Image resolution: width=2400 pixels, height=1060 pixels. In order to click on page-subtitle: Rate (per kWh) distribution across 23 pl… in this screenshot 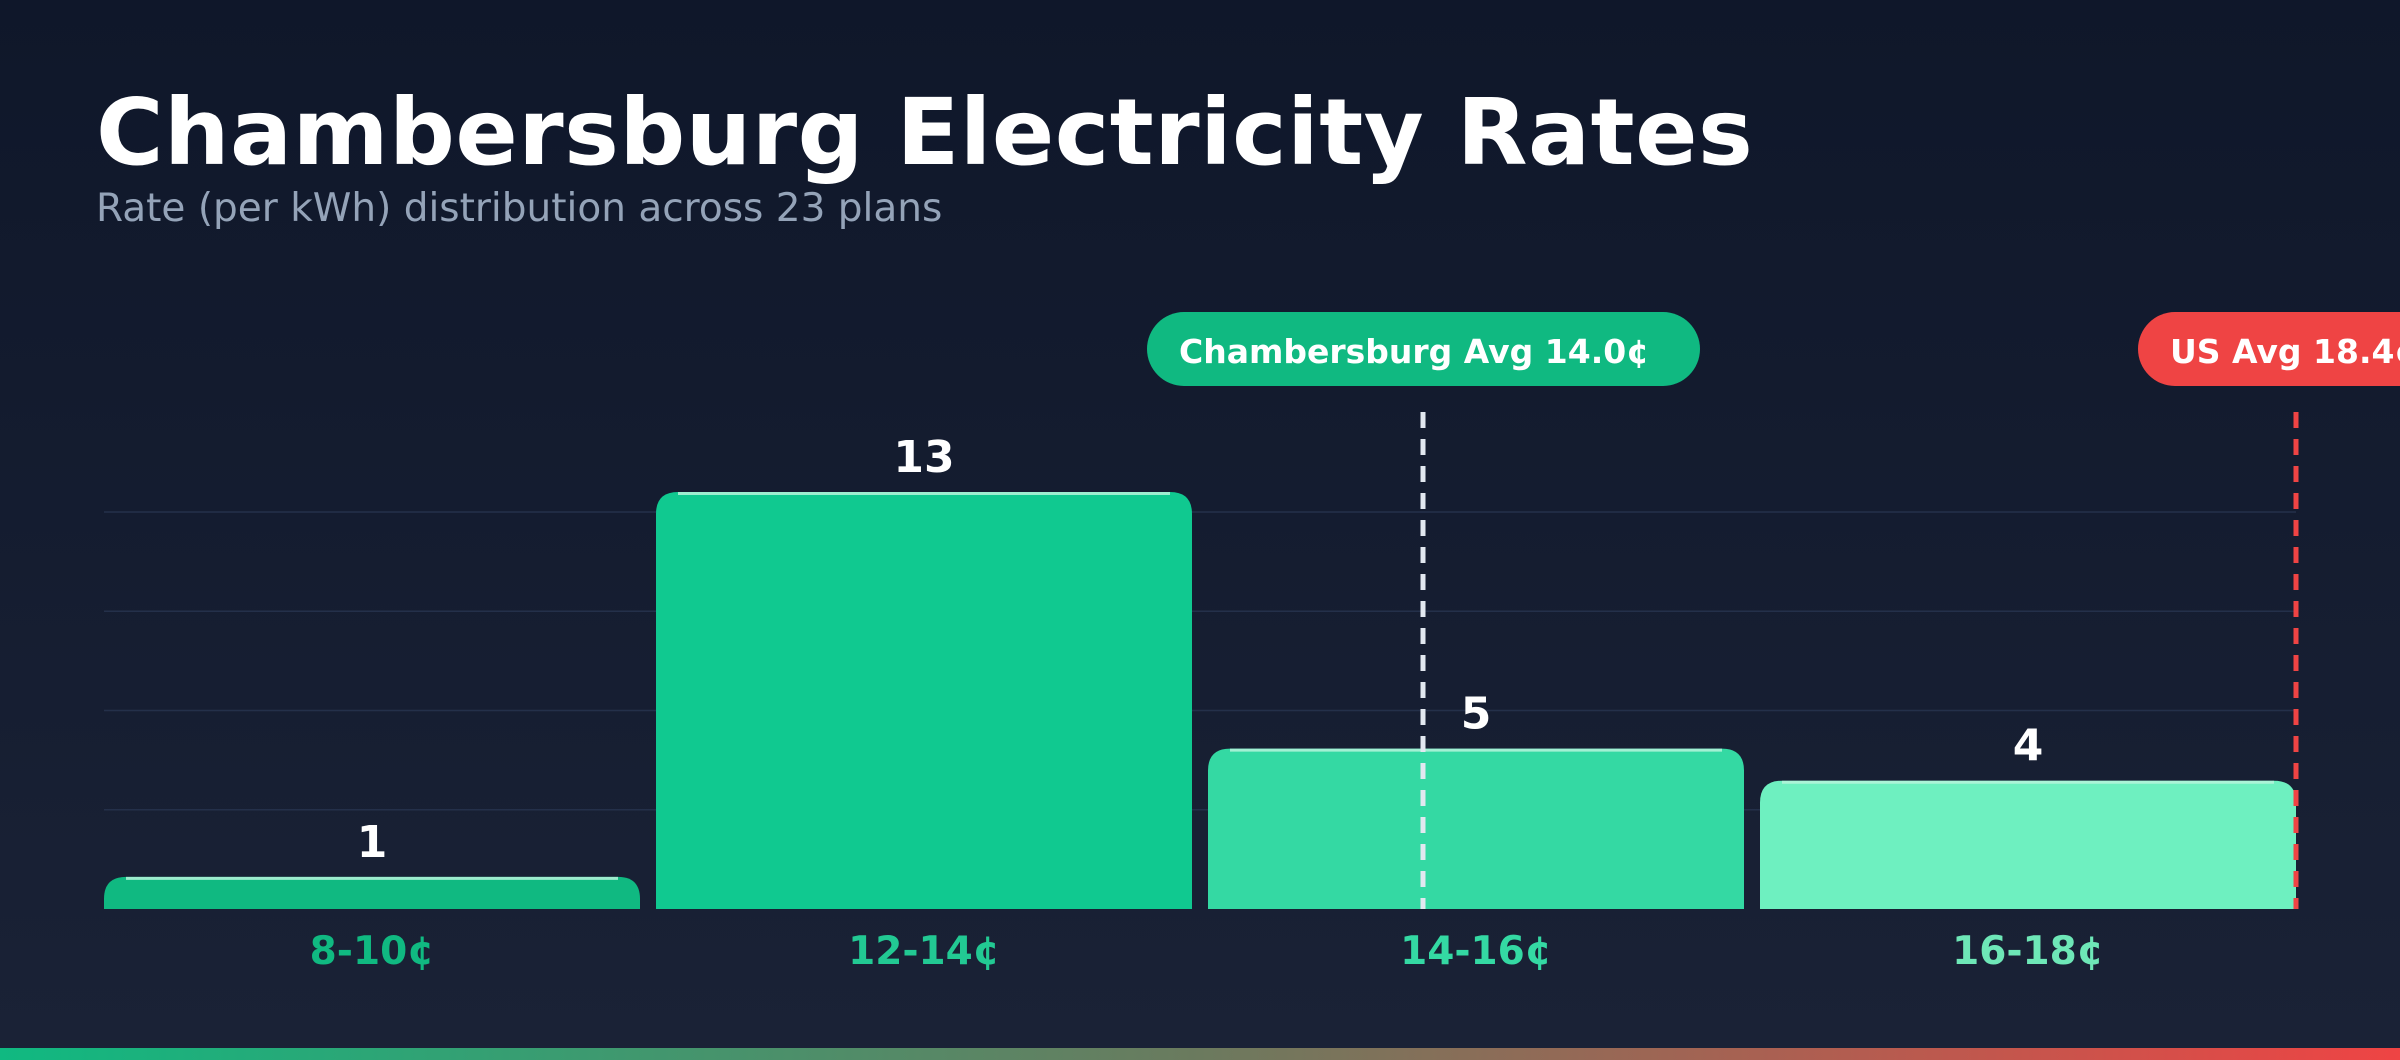, I will do `click(519, 208)`.